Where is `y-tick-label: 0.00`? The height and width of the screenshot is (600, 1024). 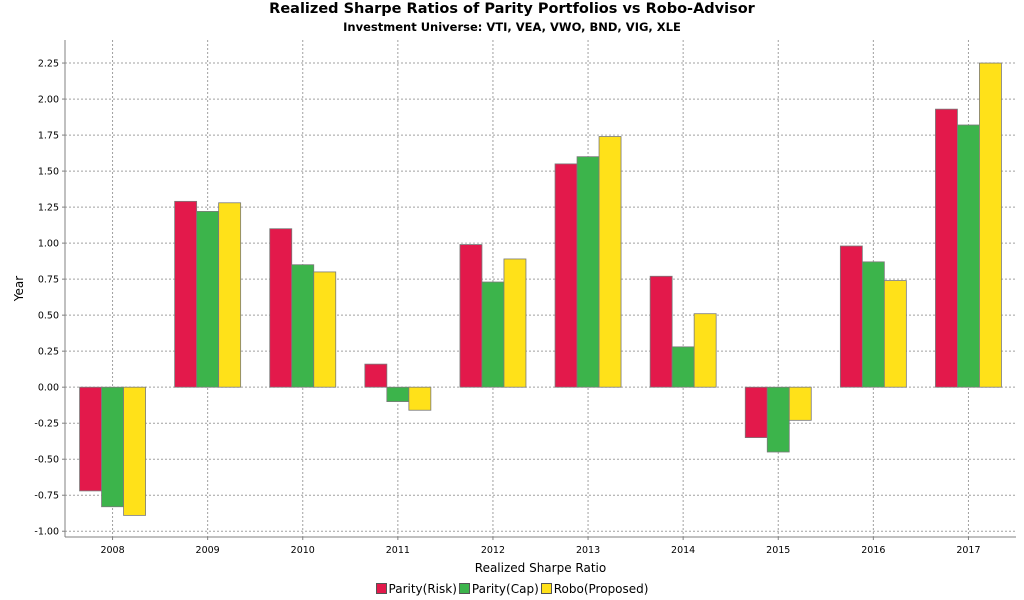
y-tick-label: 0.00 is located at coordinates (48, 388).